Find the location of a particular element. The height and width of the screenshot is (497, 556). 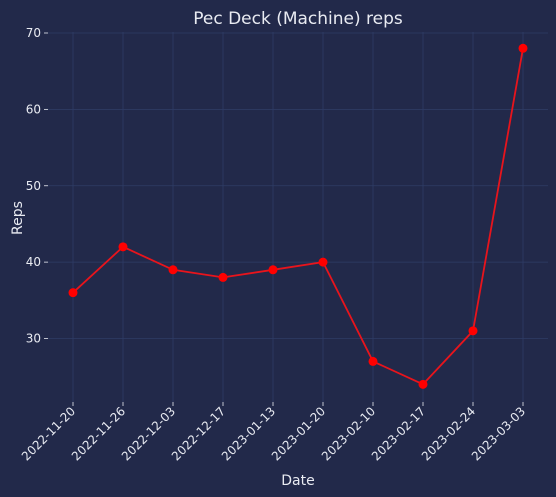

y-tick-label: 50 is located at coordinates (33, 186).